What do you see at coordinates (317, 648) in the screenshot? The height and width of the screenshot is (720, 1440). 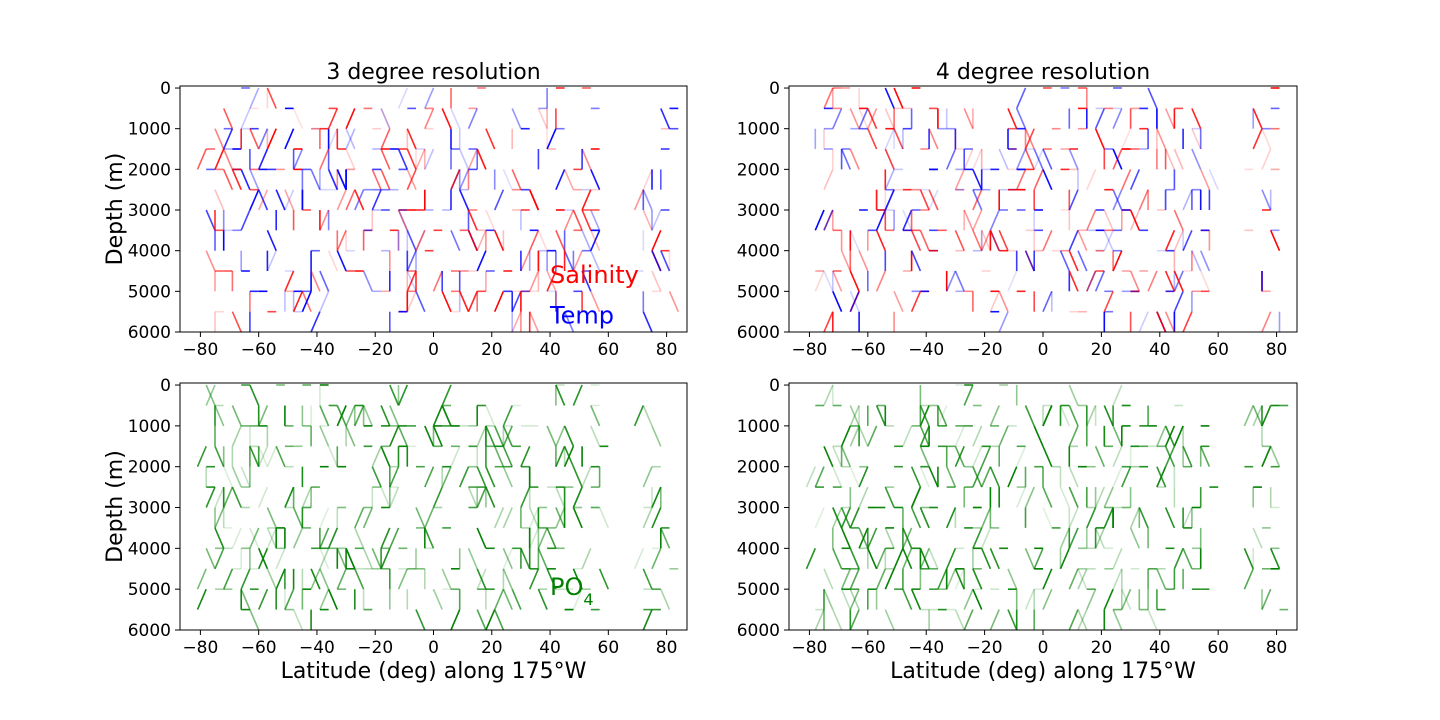 I see `x-tick-label: −40` at bounding box center [317, 648].